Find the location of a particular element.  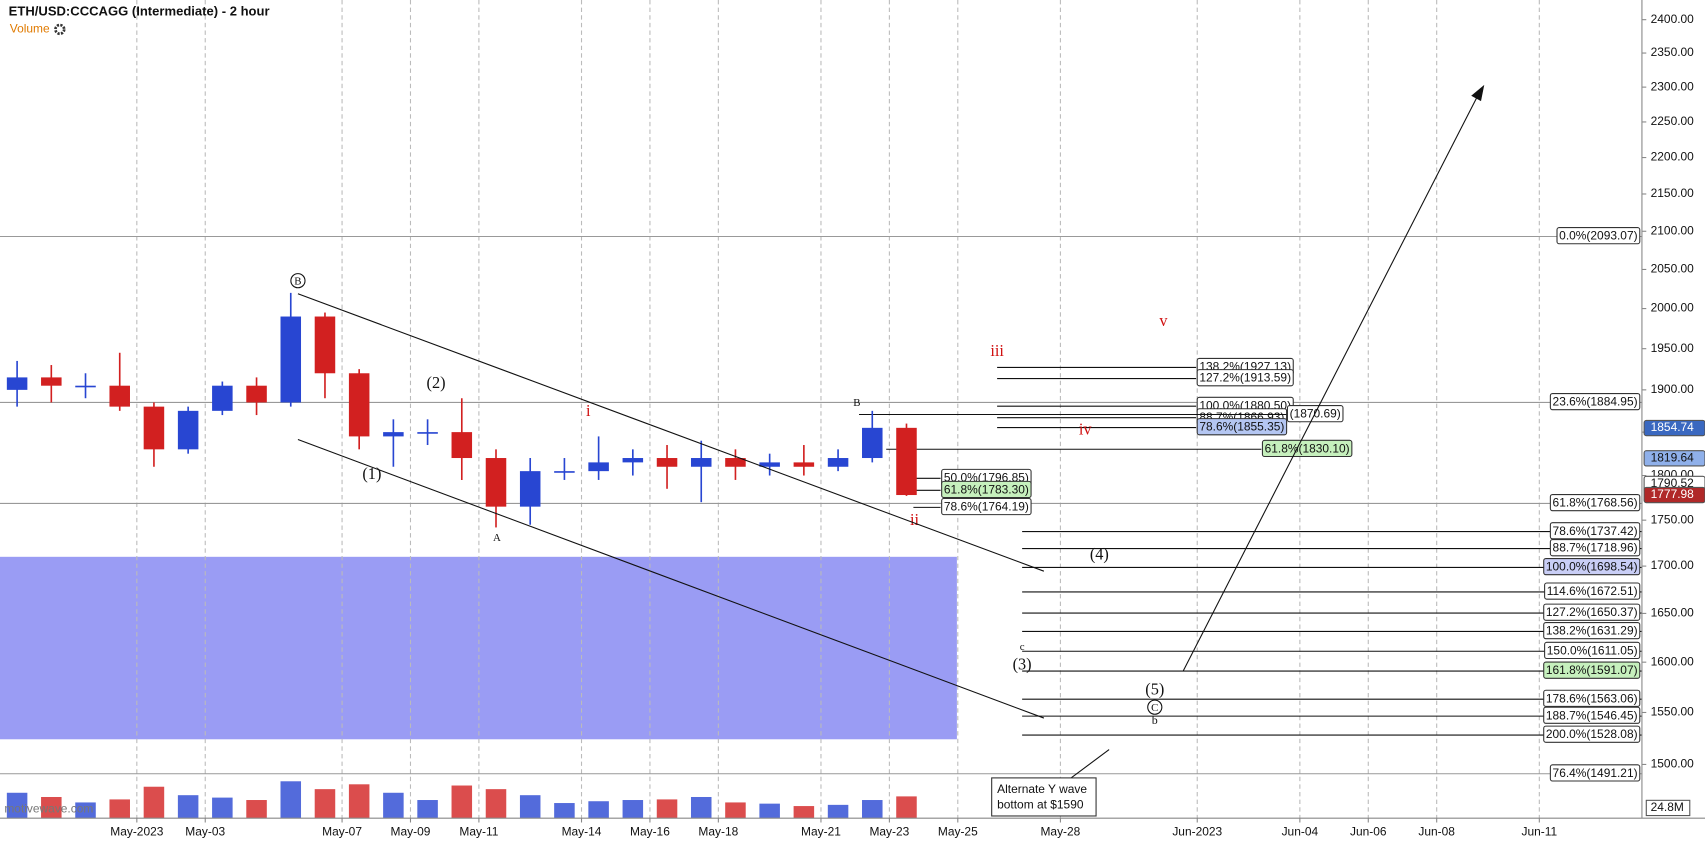

arrow is located at coordinates (1331, 382).